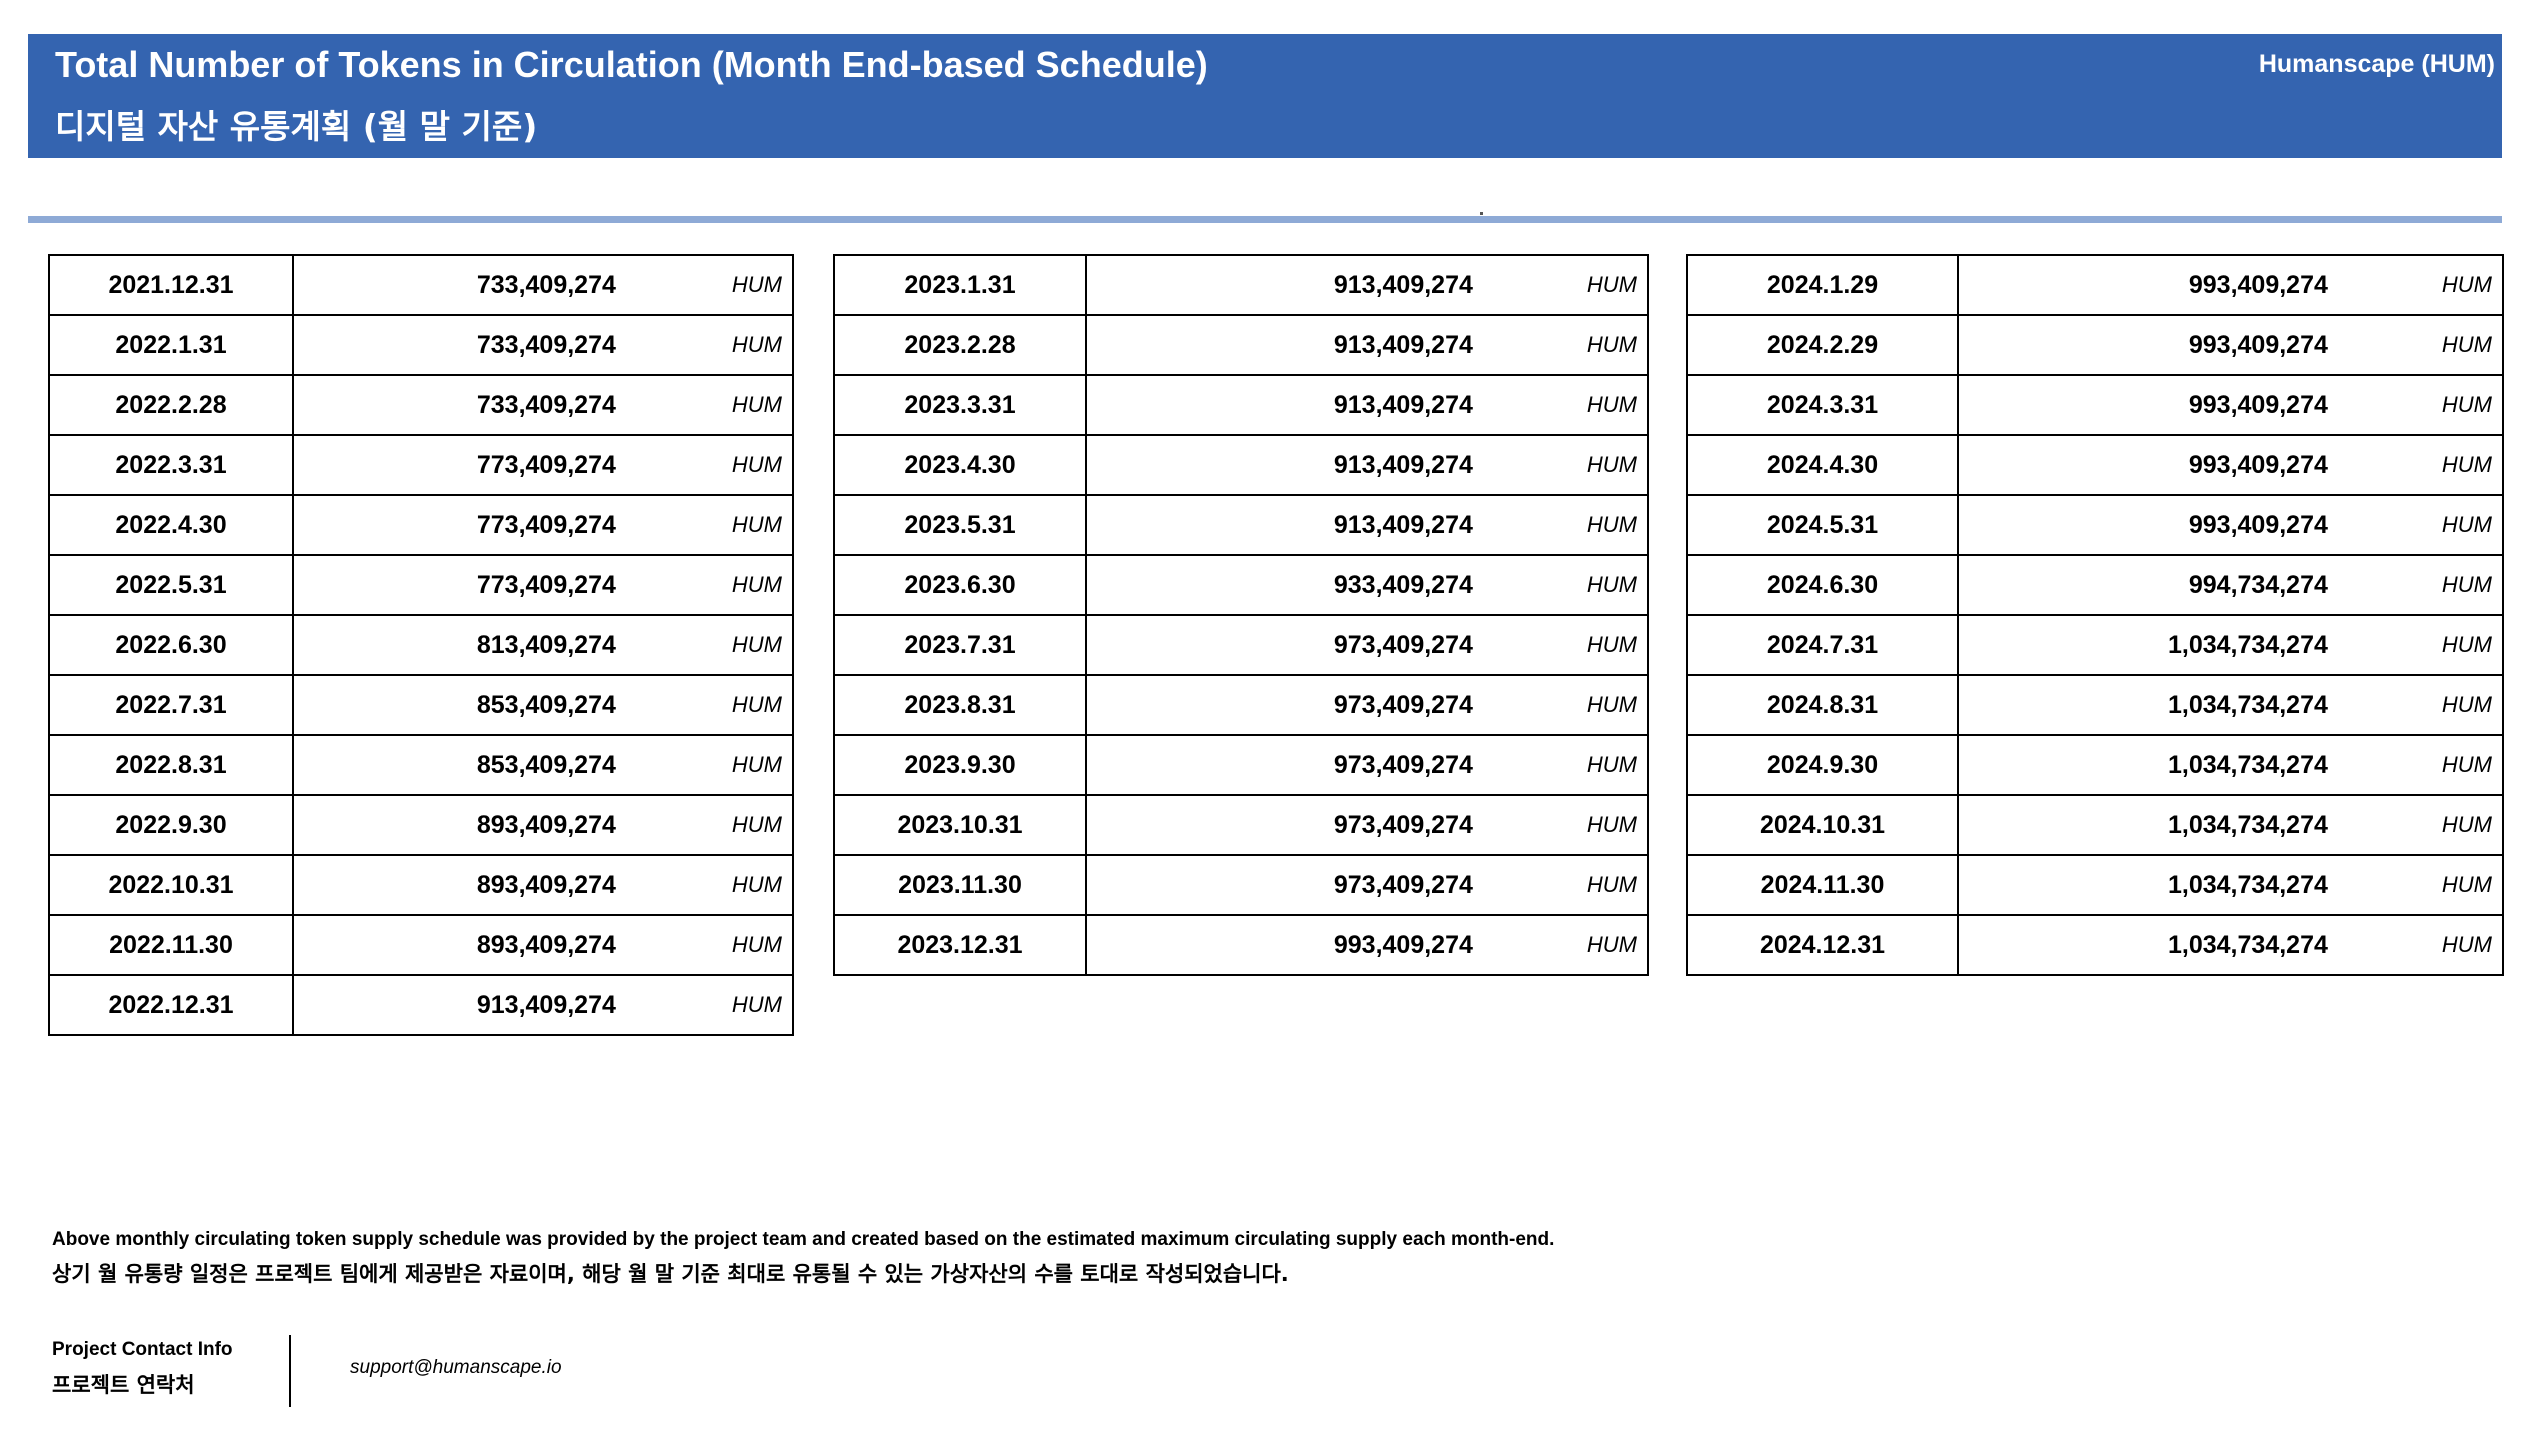  Describe the element at coordinates (960, 825) in the screenshot. I see `date-cell: 2023.10.31` at that location.